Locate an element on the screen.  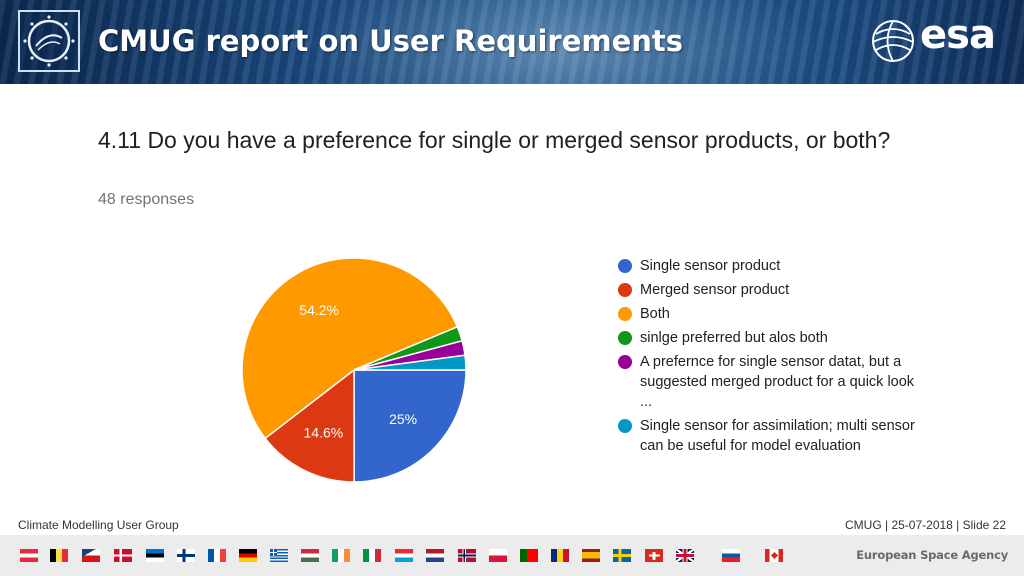
flag-portugal-icon is located at coordinates (529, 555).